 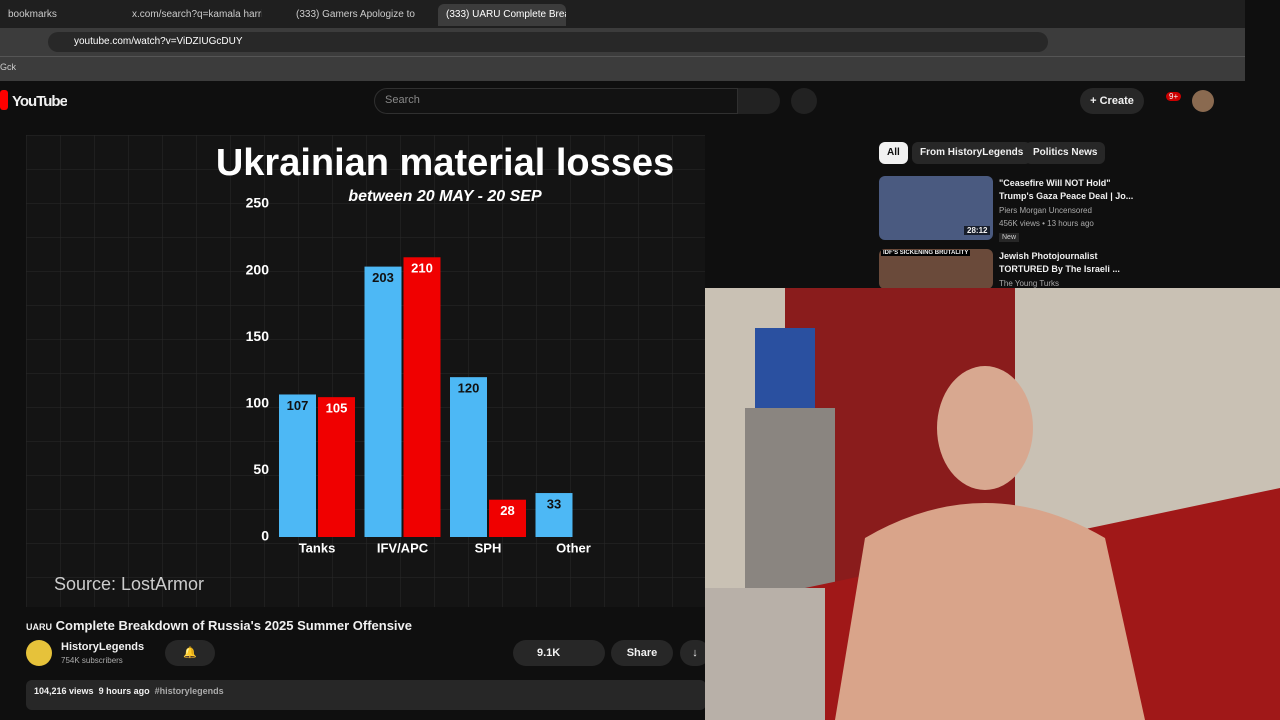 I want to click on rec-meta: 456K views • 13 hours ago, so click(x=1046, y=223).